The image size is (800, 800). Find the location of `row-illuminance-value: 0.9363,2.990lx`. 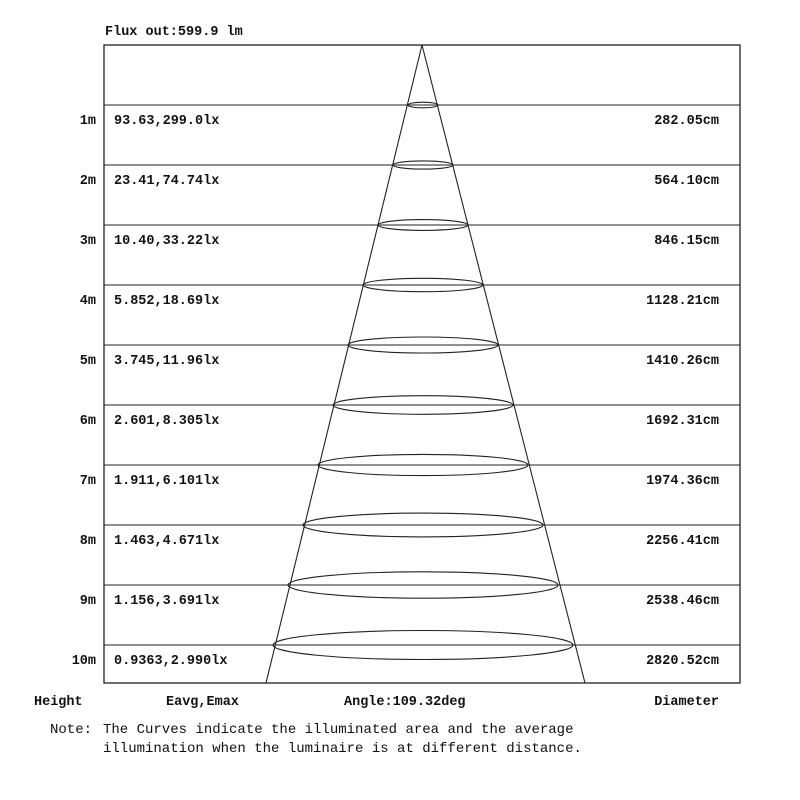

row-illuminance-value: 0.9363,2.990lx is located at coordinates (170, 661).